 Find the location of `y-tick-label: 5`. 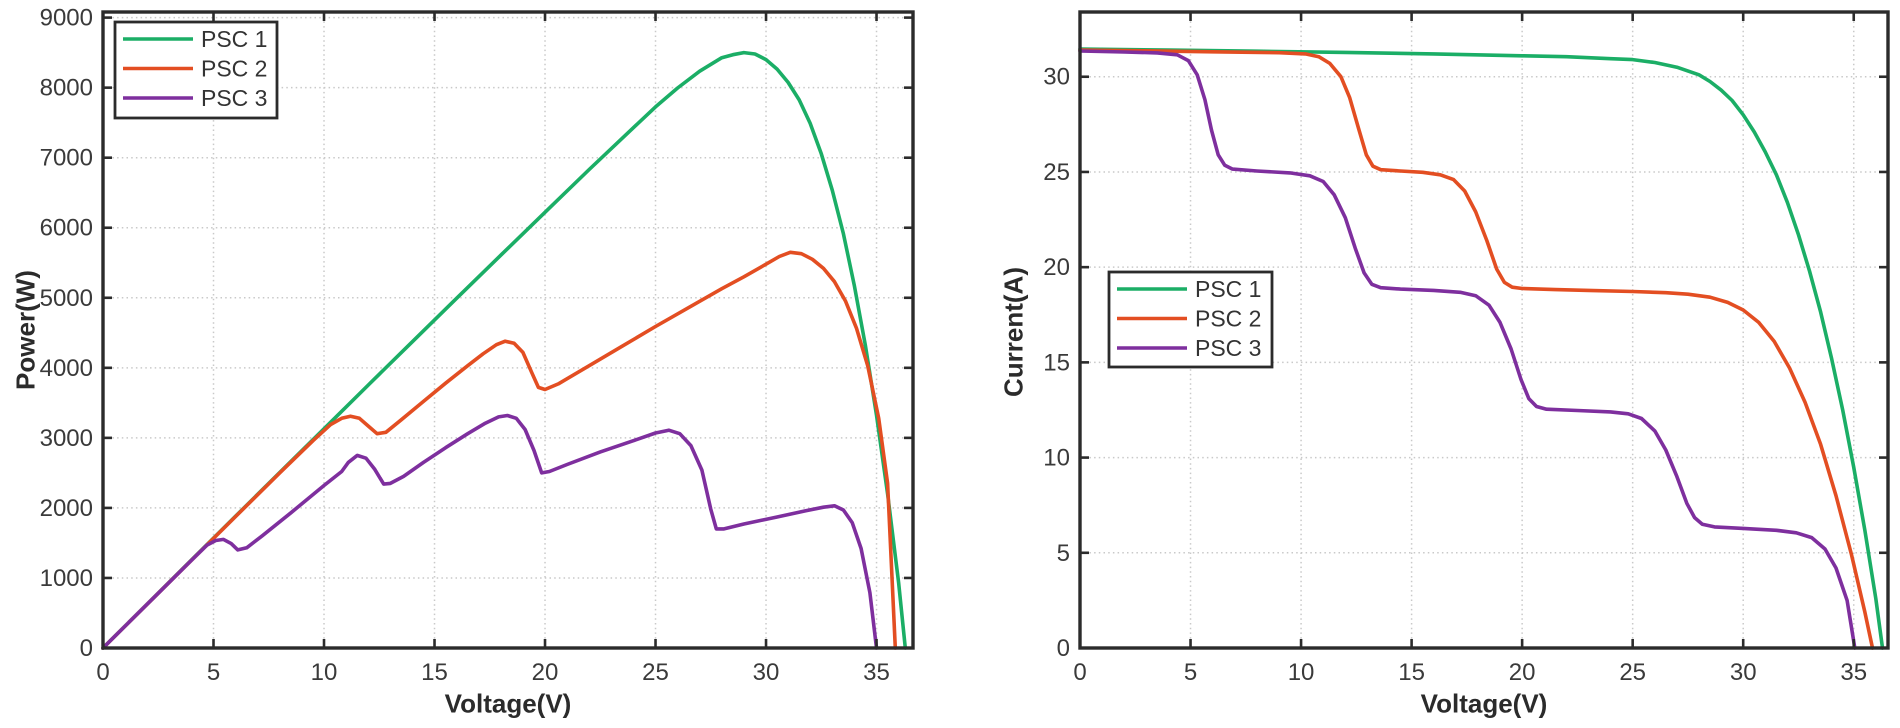

y-tick-label: 5 is located at coordinates (1063, 553).